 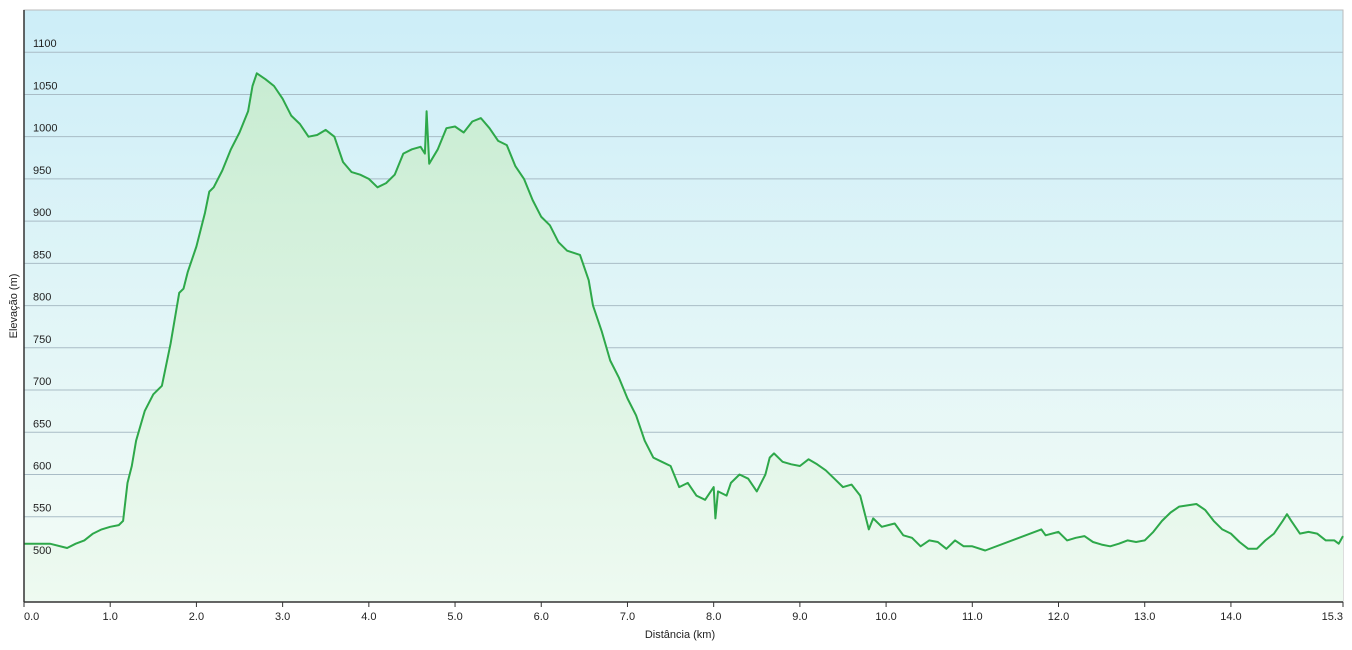 What do you see at coordinates (541, 617) in the screenshot?
I see `x-tick-label: 6.0` at bounding box center [541, 617].